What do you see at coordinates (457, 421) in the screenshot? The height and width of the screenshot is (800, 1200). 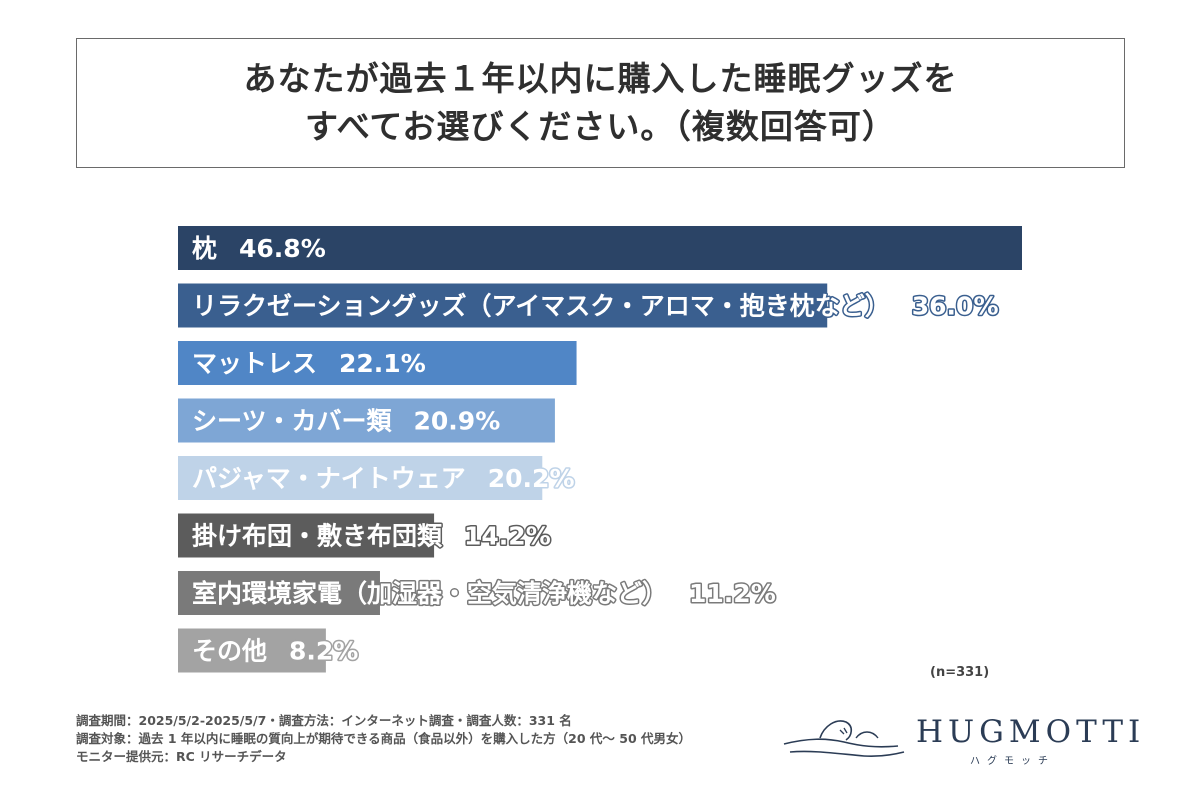 I see `value-label-4: 20.9%` at bounding box center [457, 421].